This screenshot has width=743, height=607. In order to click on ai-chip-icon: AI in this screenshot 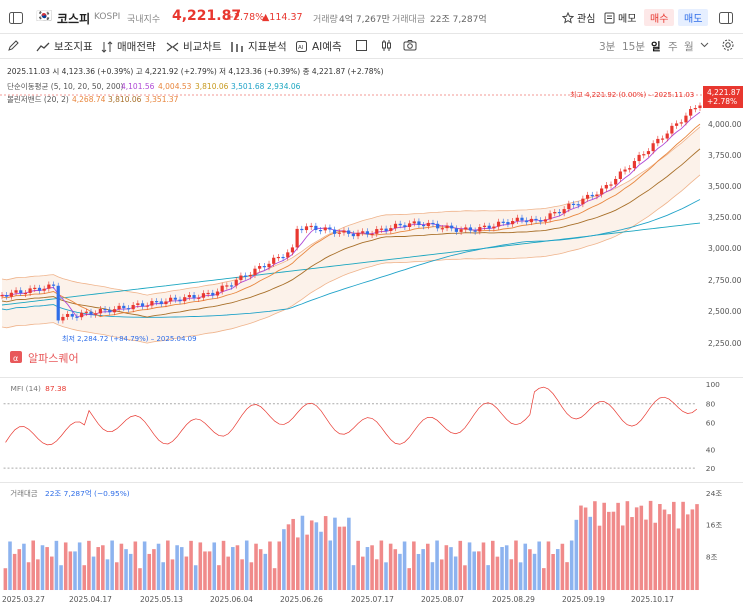, I will do `click(301, 46)`.